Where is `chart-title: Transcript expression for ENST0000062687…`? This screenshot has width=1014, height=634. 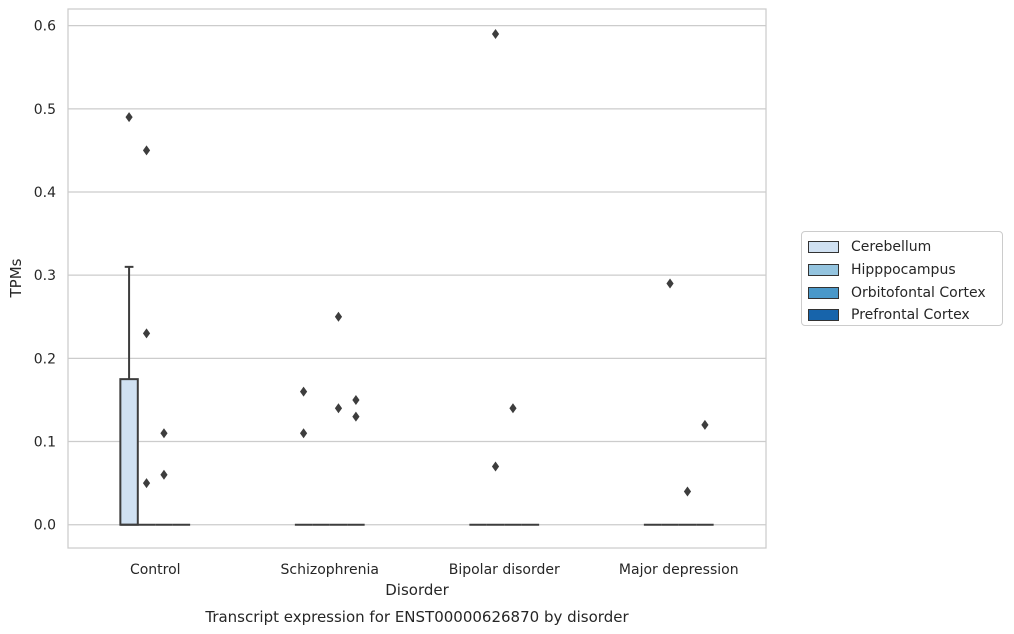
chart-title: Transcript expression for ENST0000062687… is located at coordinates (416, 617).